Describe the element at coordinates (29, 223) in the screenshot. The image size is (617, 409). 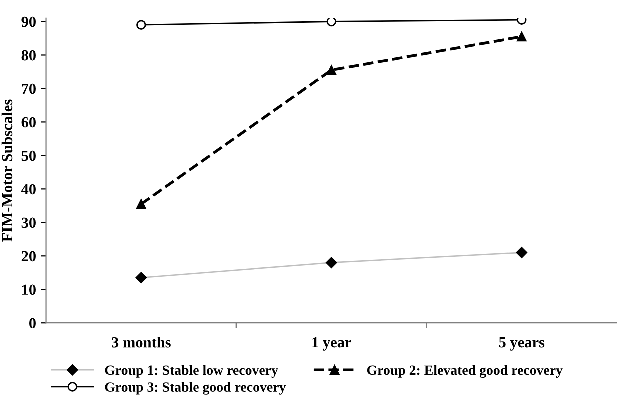
I see `y-tick-label: 30` at that location.